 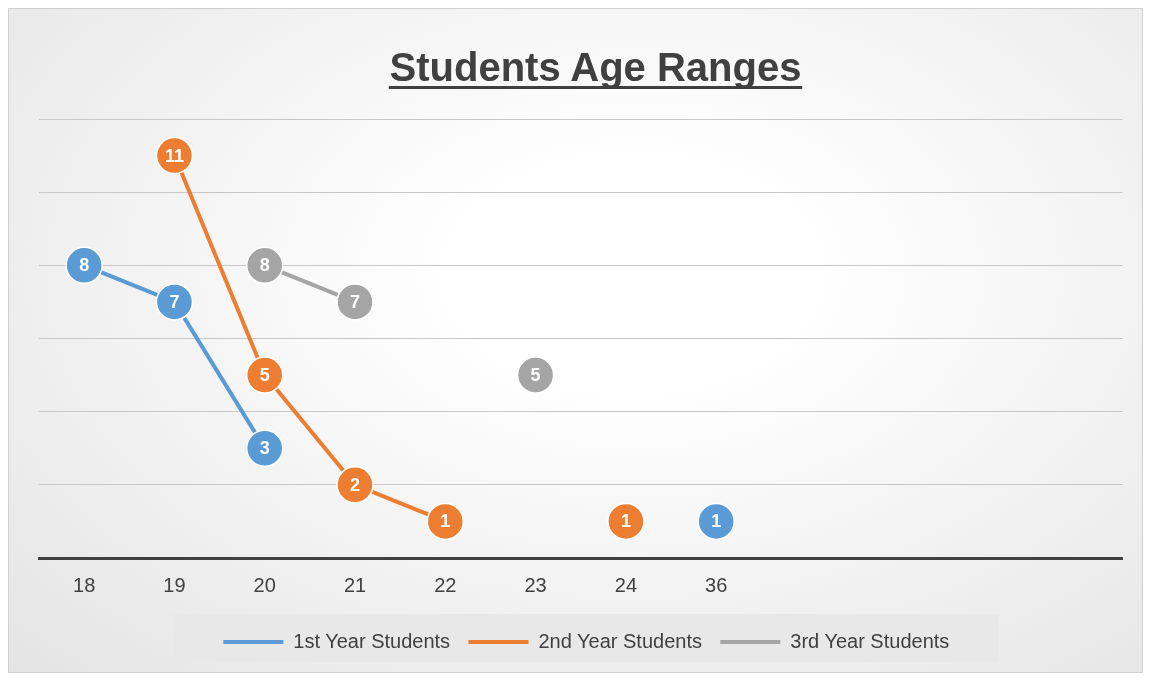 I want to click on chart-title: Students Age Ranges, so click(x=595, y=67).